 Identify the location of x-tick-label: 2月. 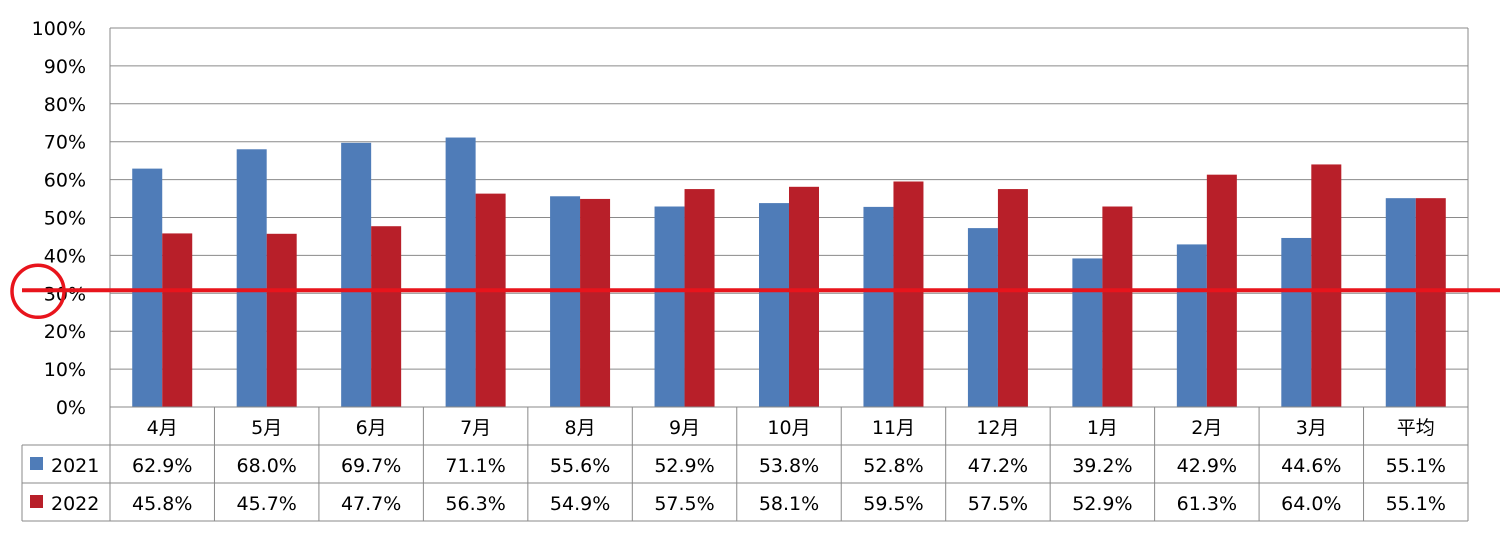
(1206, 428).